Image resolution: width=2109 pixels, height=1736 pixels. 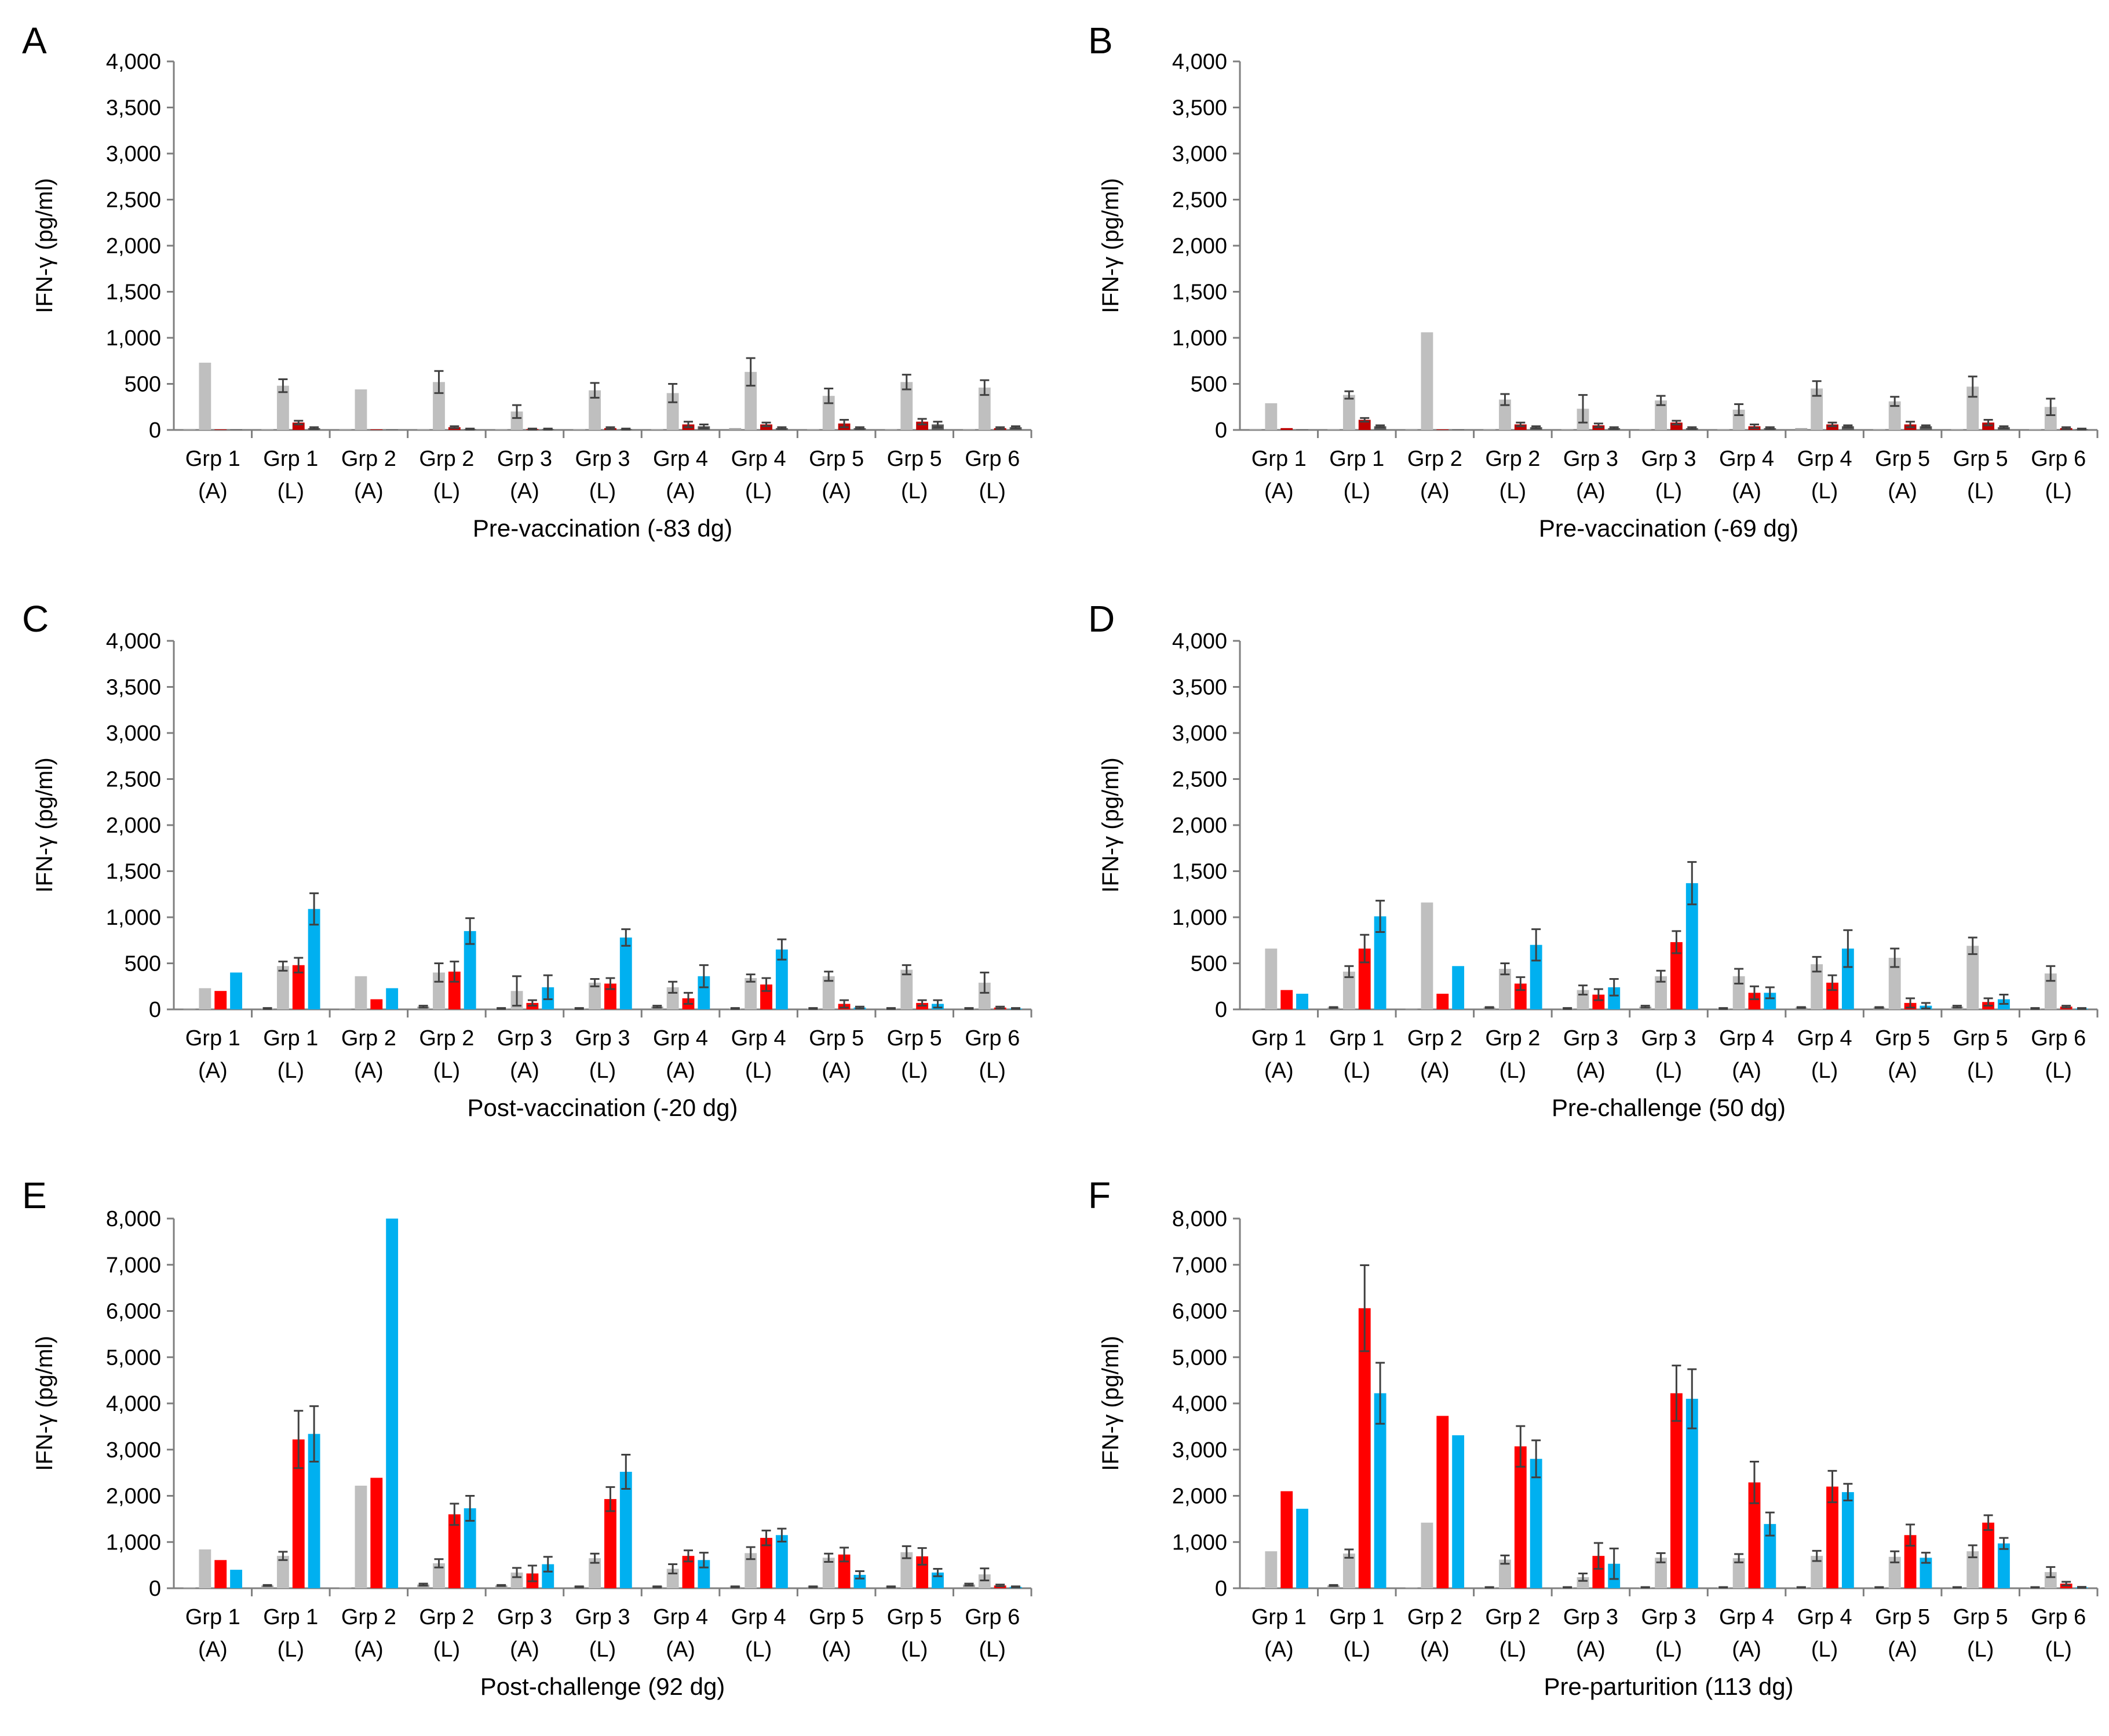 I want to click on y-tick-label: 1,000, so click(x=133, y=1542).